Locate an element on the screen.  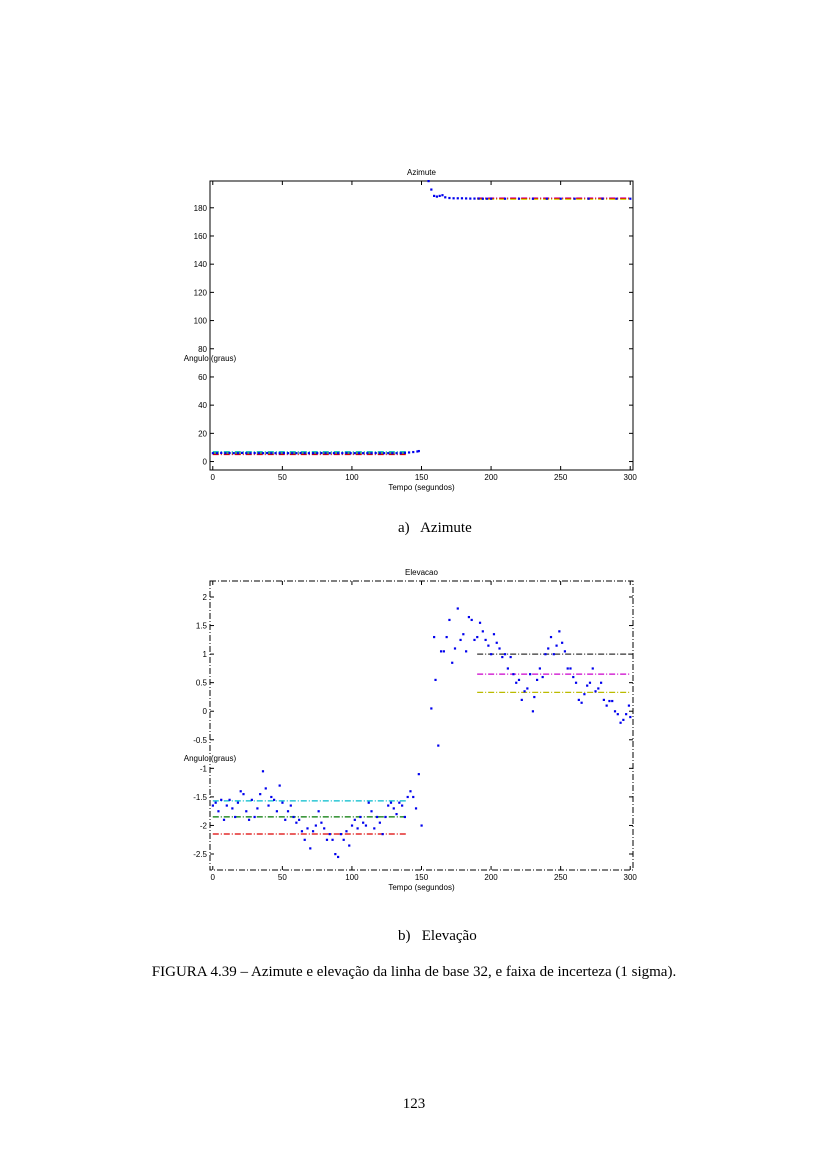
y-tick-label: -1.5 is located at coordinates (200, 797).